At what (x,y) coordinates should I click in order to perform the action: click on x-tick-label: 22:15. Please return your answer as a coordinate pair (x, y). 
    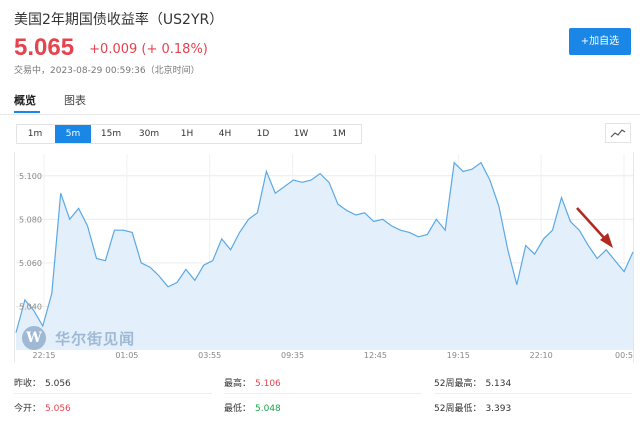
    Looking at the image, I should click on (43, 355).